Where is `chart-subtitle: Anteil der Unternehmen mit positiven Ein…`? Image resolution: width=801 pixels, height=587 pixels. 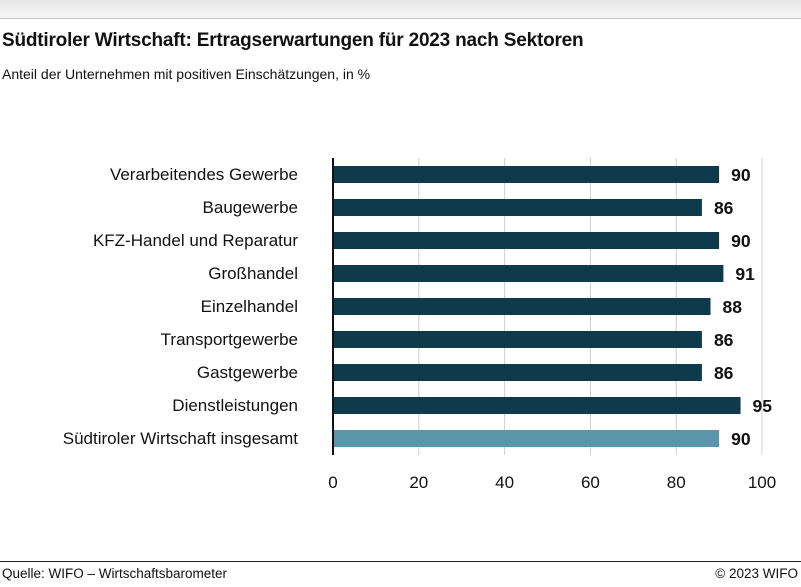 chart-subtitle: Anteil der Unternehmen mit positiven Ein… is located at coordinates (186, 74).